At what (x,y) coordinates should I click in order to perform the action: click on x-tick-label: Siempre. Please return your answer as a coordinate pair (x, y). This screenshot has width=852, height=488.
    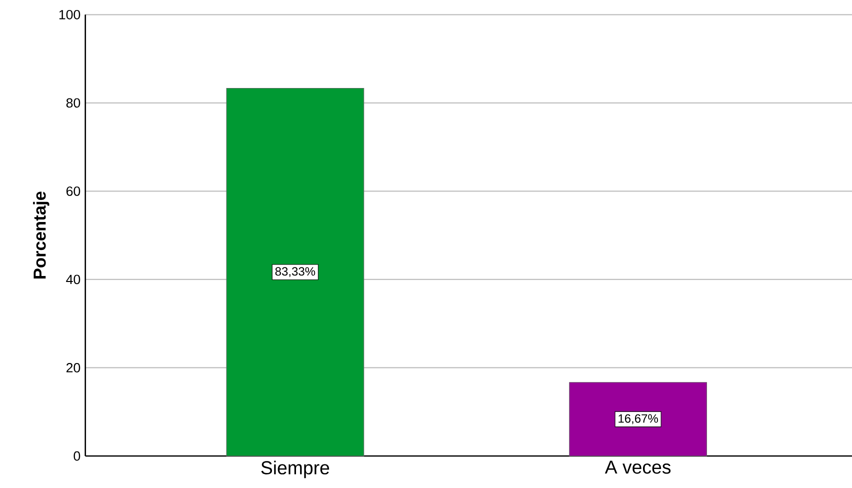
    Looking at the image, I should click on (295, 469).